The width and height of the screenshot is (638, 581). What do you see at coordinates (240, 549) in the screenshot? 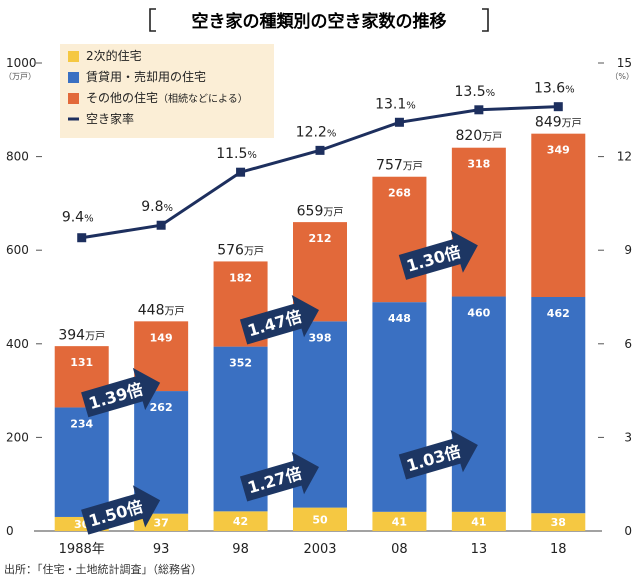
I see `x-tick-label: 98` at bounding box center [240, 549].